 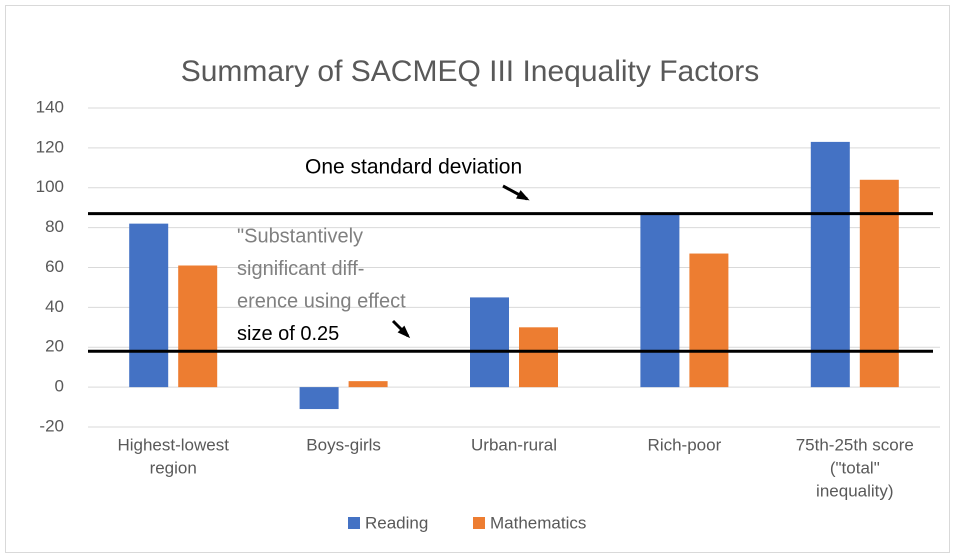 I want to click on chart-title: Summary of SACMEQ III Inequality Factors, so click(x=470, y=71).